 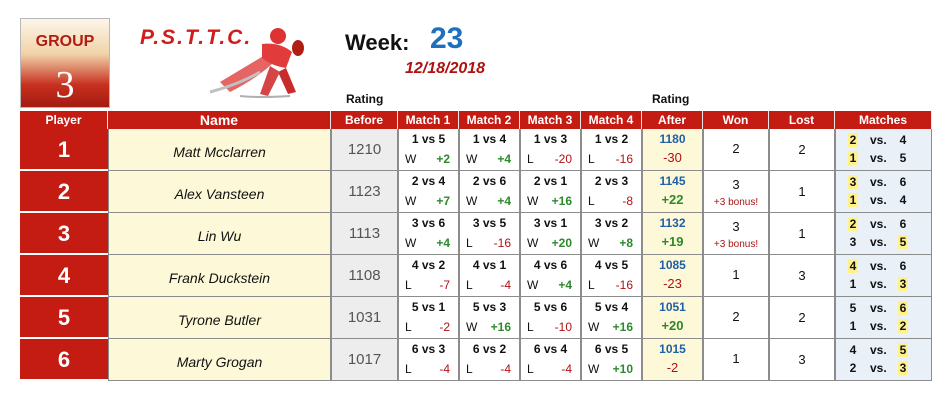 What do you see at coordinates (219, 234) in the screenshot?
I see `player-name: Lin Wu` at bounding box center [219, 234].